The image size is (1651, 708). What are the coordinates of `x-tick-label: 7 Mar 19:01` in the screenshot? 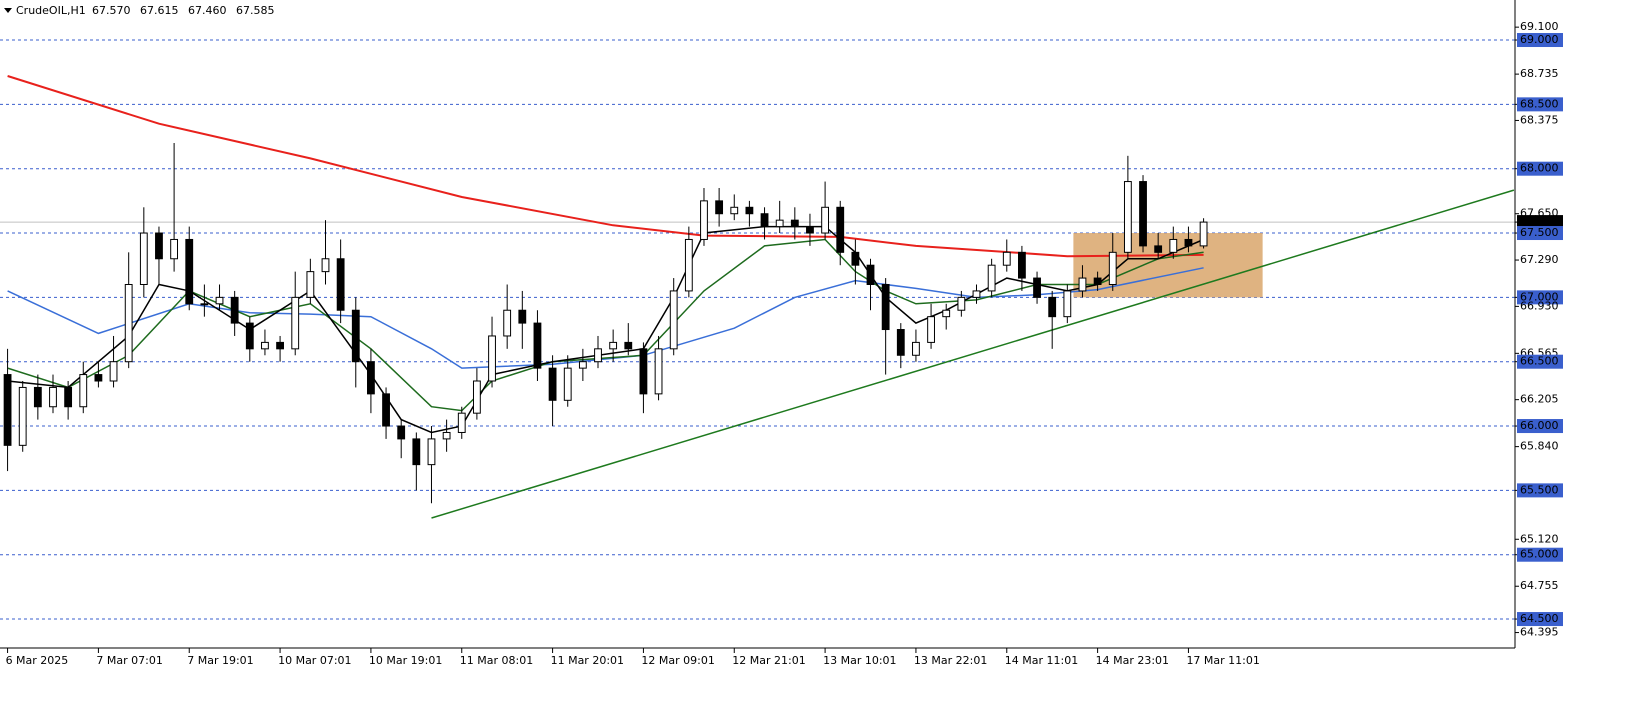 It's located at (220, 660).